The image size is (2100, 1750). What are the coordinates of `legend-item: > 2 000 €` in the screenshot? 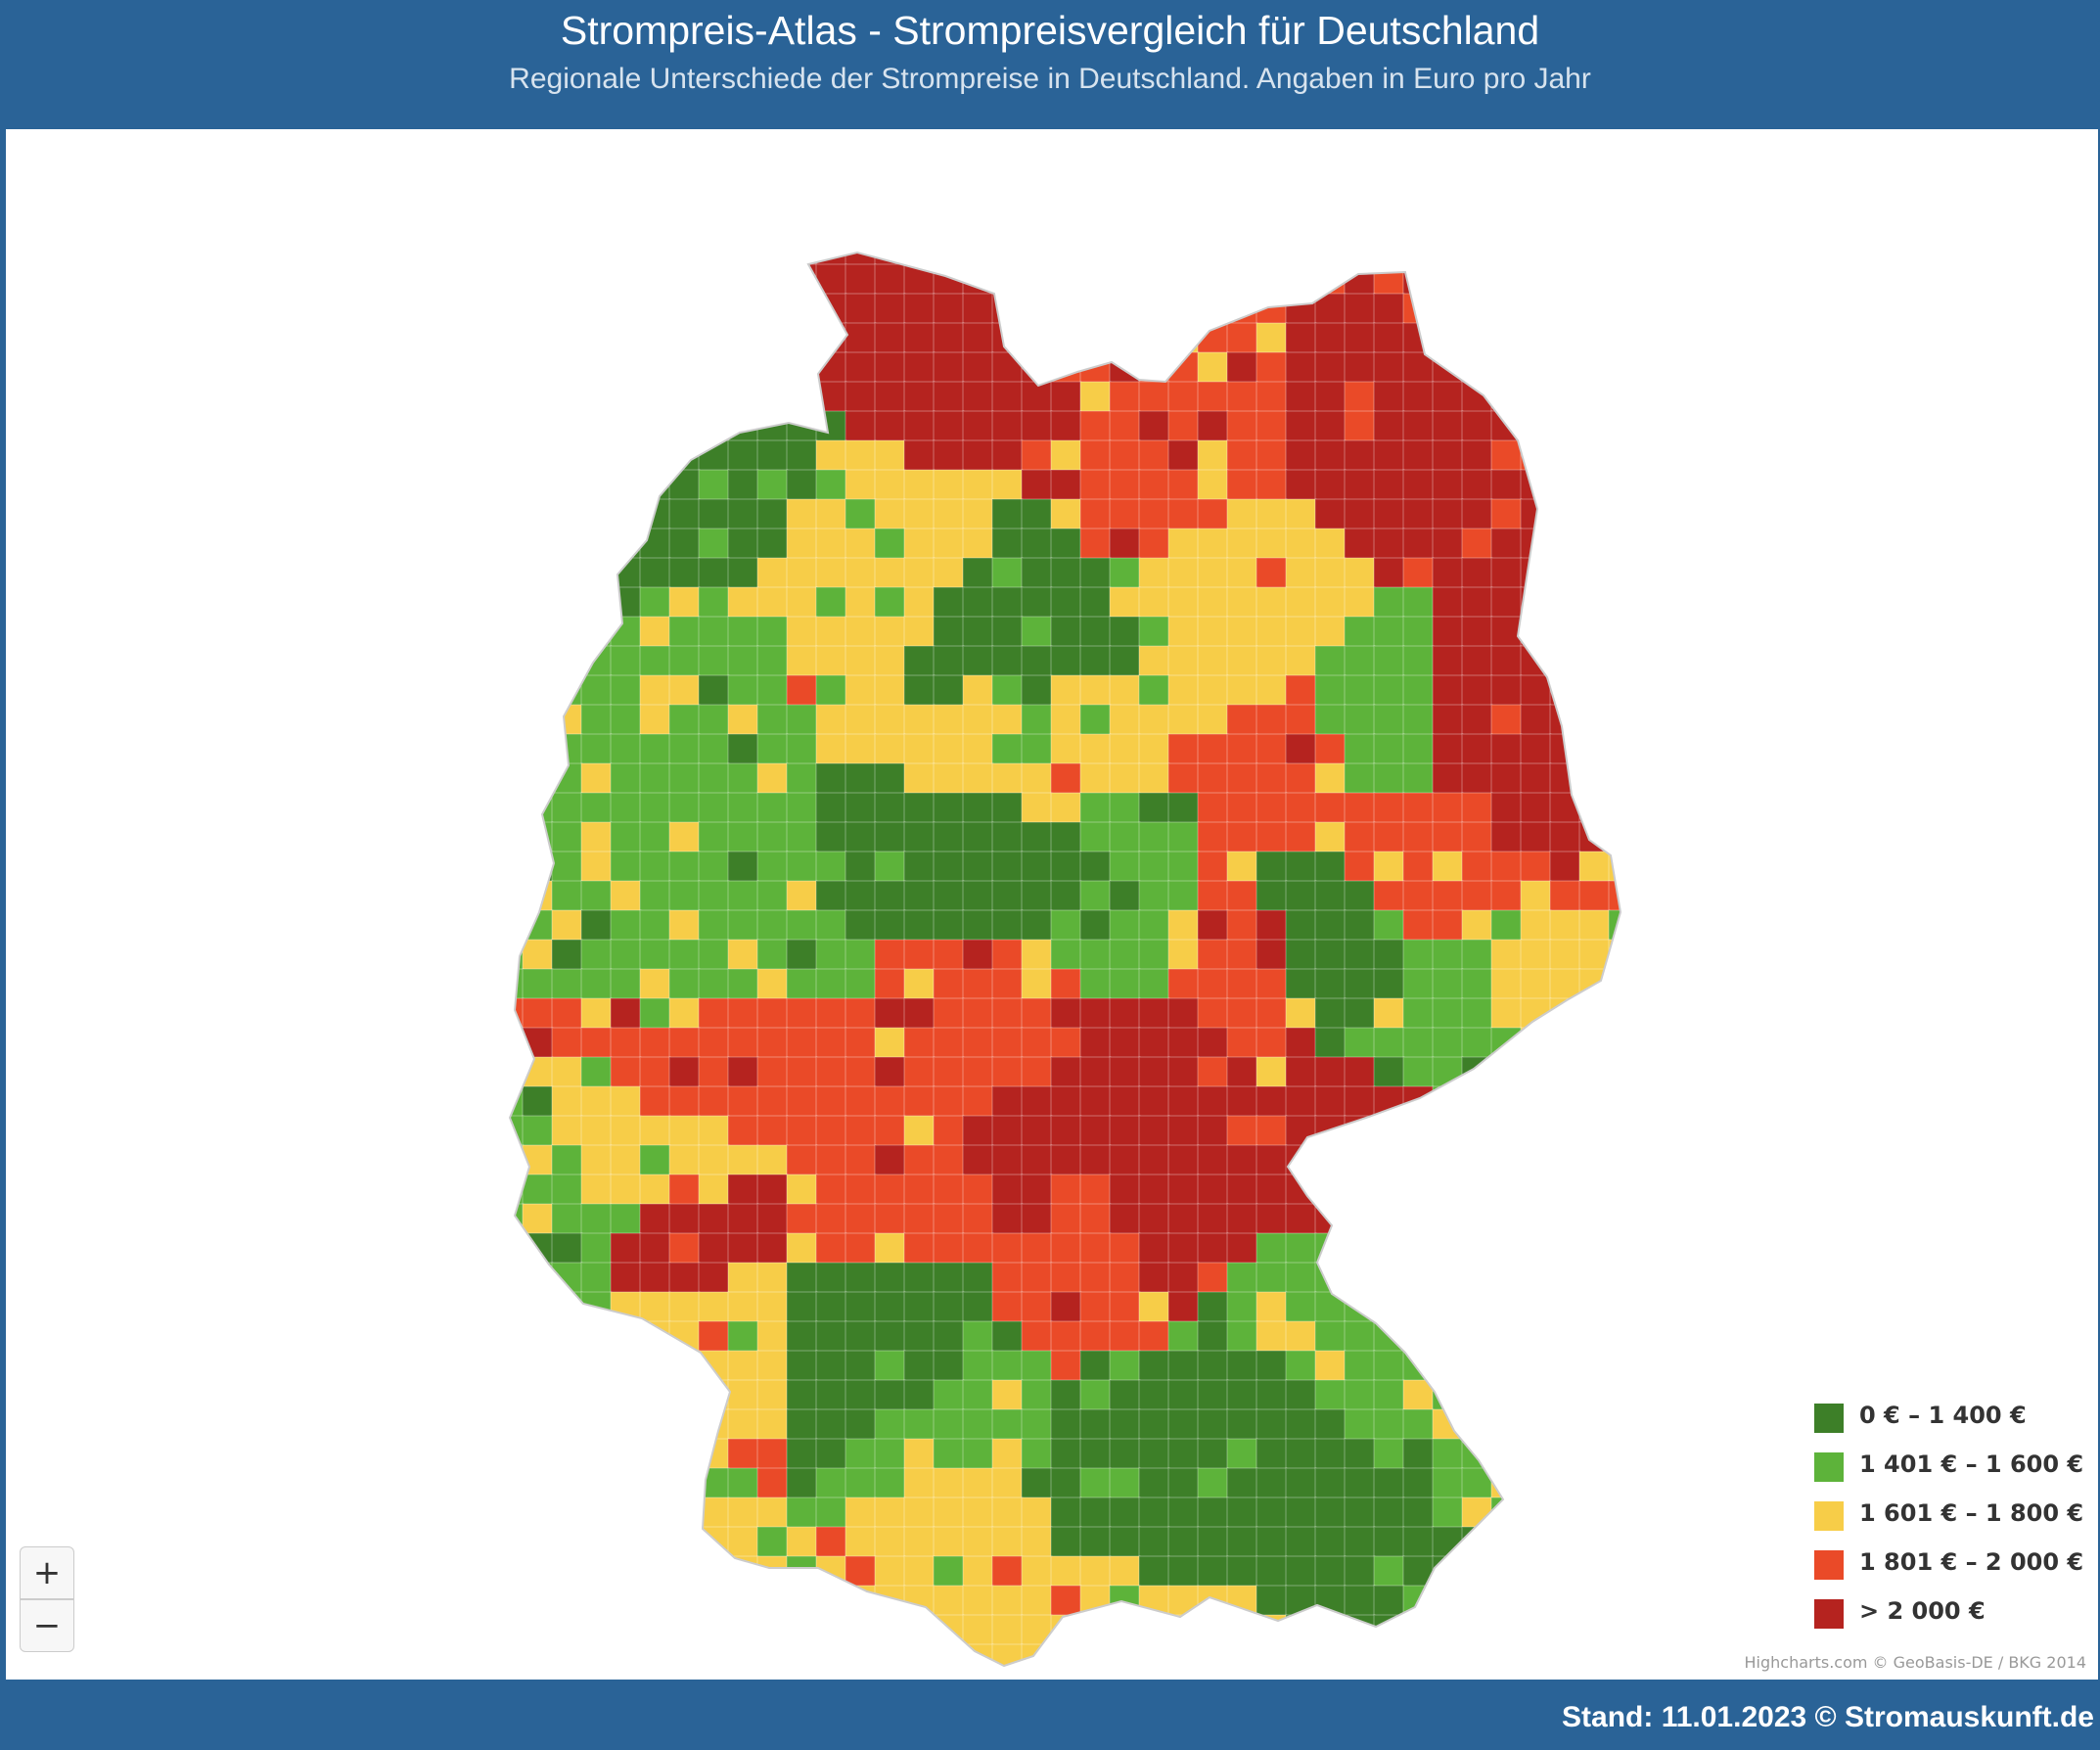 It's located at (1951, 1616).